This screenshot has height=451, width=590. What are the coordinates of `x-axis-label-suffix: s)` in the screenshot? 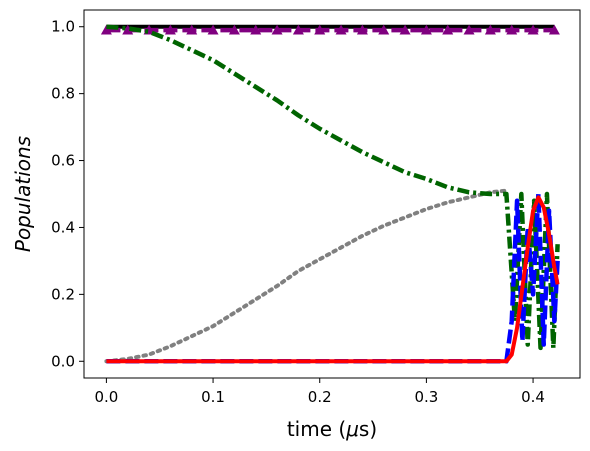 It's located at (368, 429).